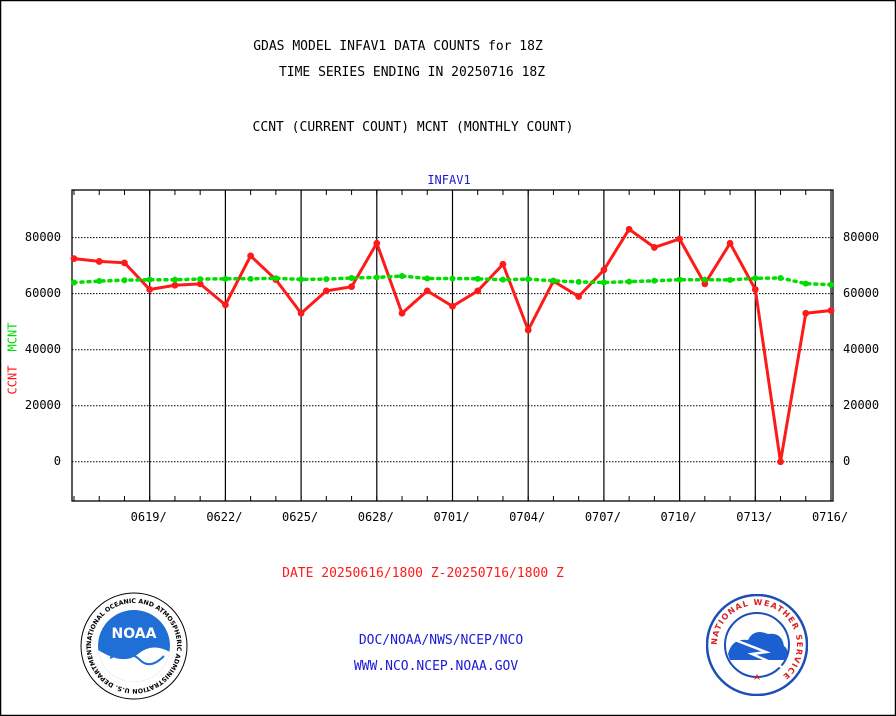 This screenshot has height=716, width=896. Describe the element at coordinates (602, 517) in the screenshot. I see `x-tick-label: 0707/` at that location.